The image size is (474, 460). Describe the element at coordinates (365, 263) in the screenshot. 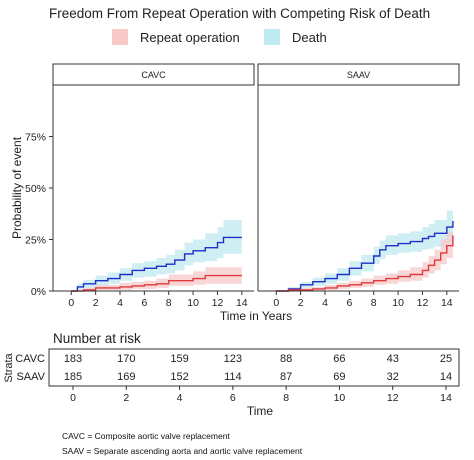

I see `series-line-repeat-operation-saav` at that location.